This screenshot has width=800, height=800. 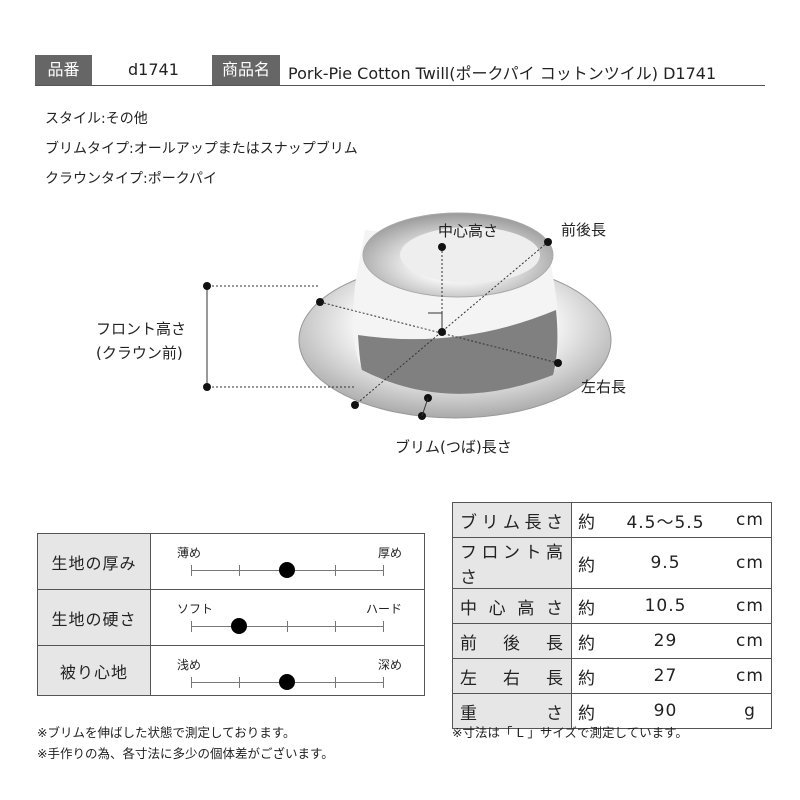 I want to click on diagram-label: ブリム(つば)長さ, so click(x=453, y=447).